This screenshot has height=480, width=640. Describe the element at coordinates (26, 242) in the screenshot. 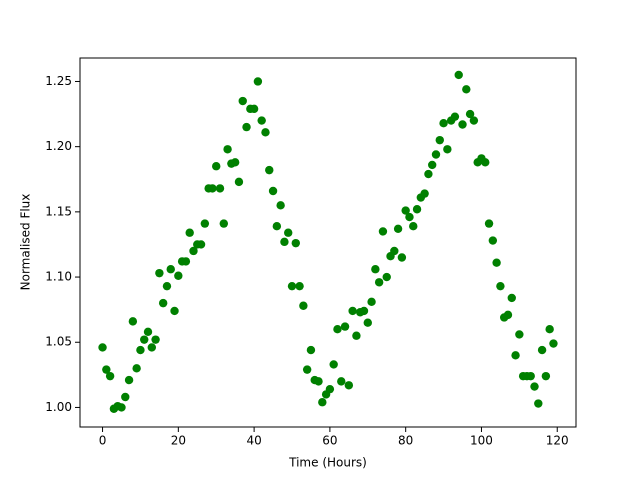

I see `y-axis-label: Normalised Flux` at that location.